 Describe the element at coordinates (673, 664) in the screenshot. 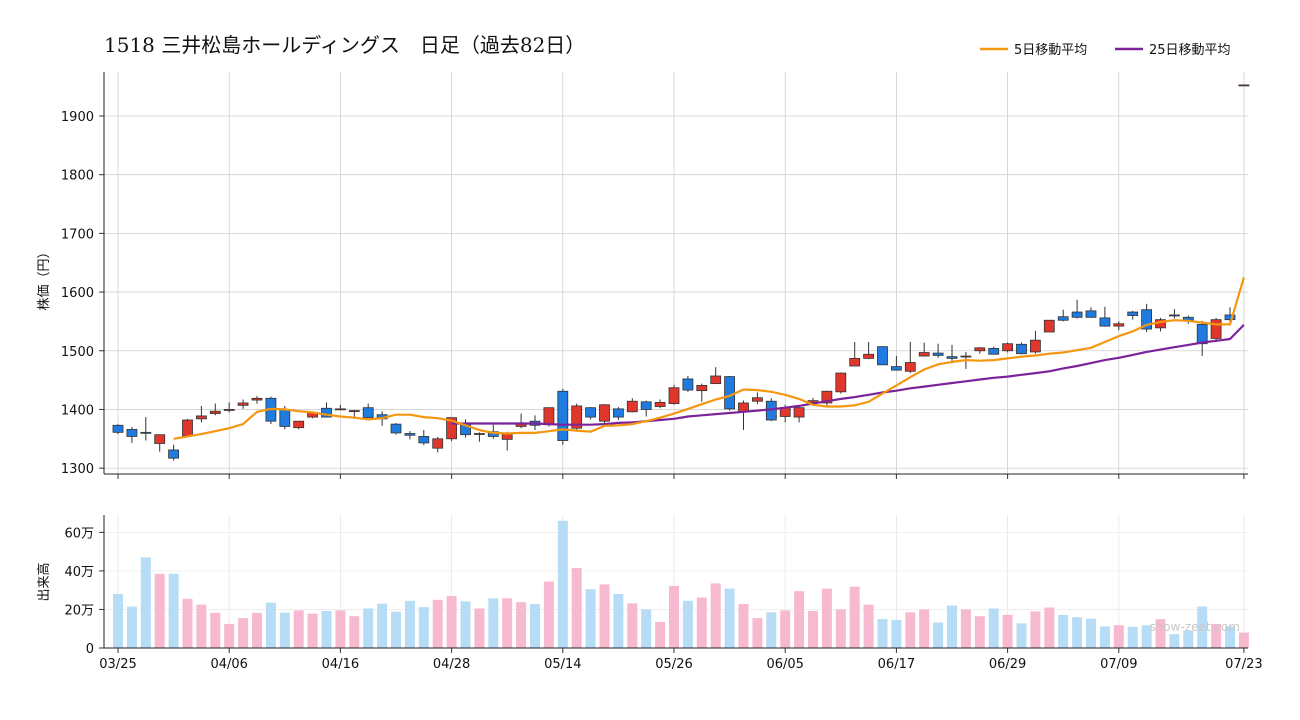

I see `x-tick-label: 05/26` at that location.